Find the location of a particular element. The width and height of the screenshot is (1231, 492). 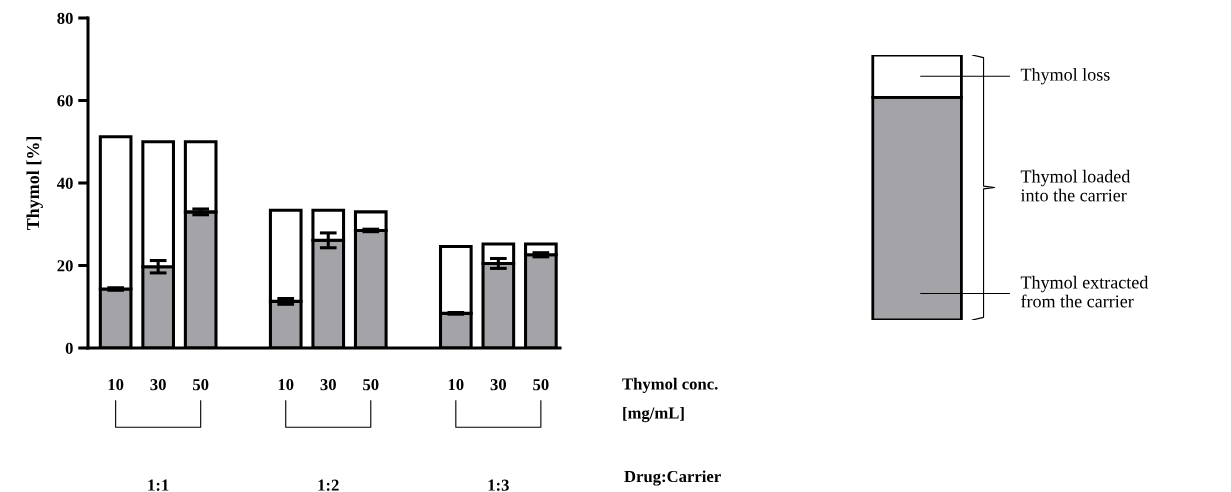

text: Thymol loaded into the carrier is located at coordinates (1075, 185).